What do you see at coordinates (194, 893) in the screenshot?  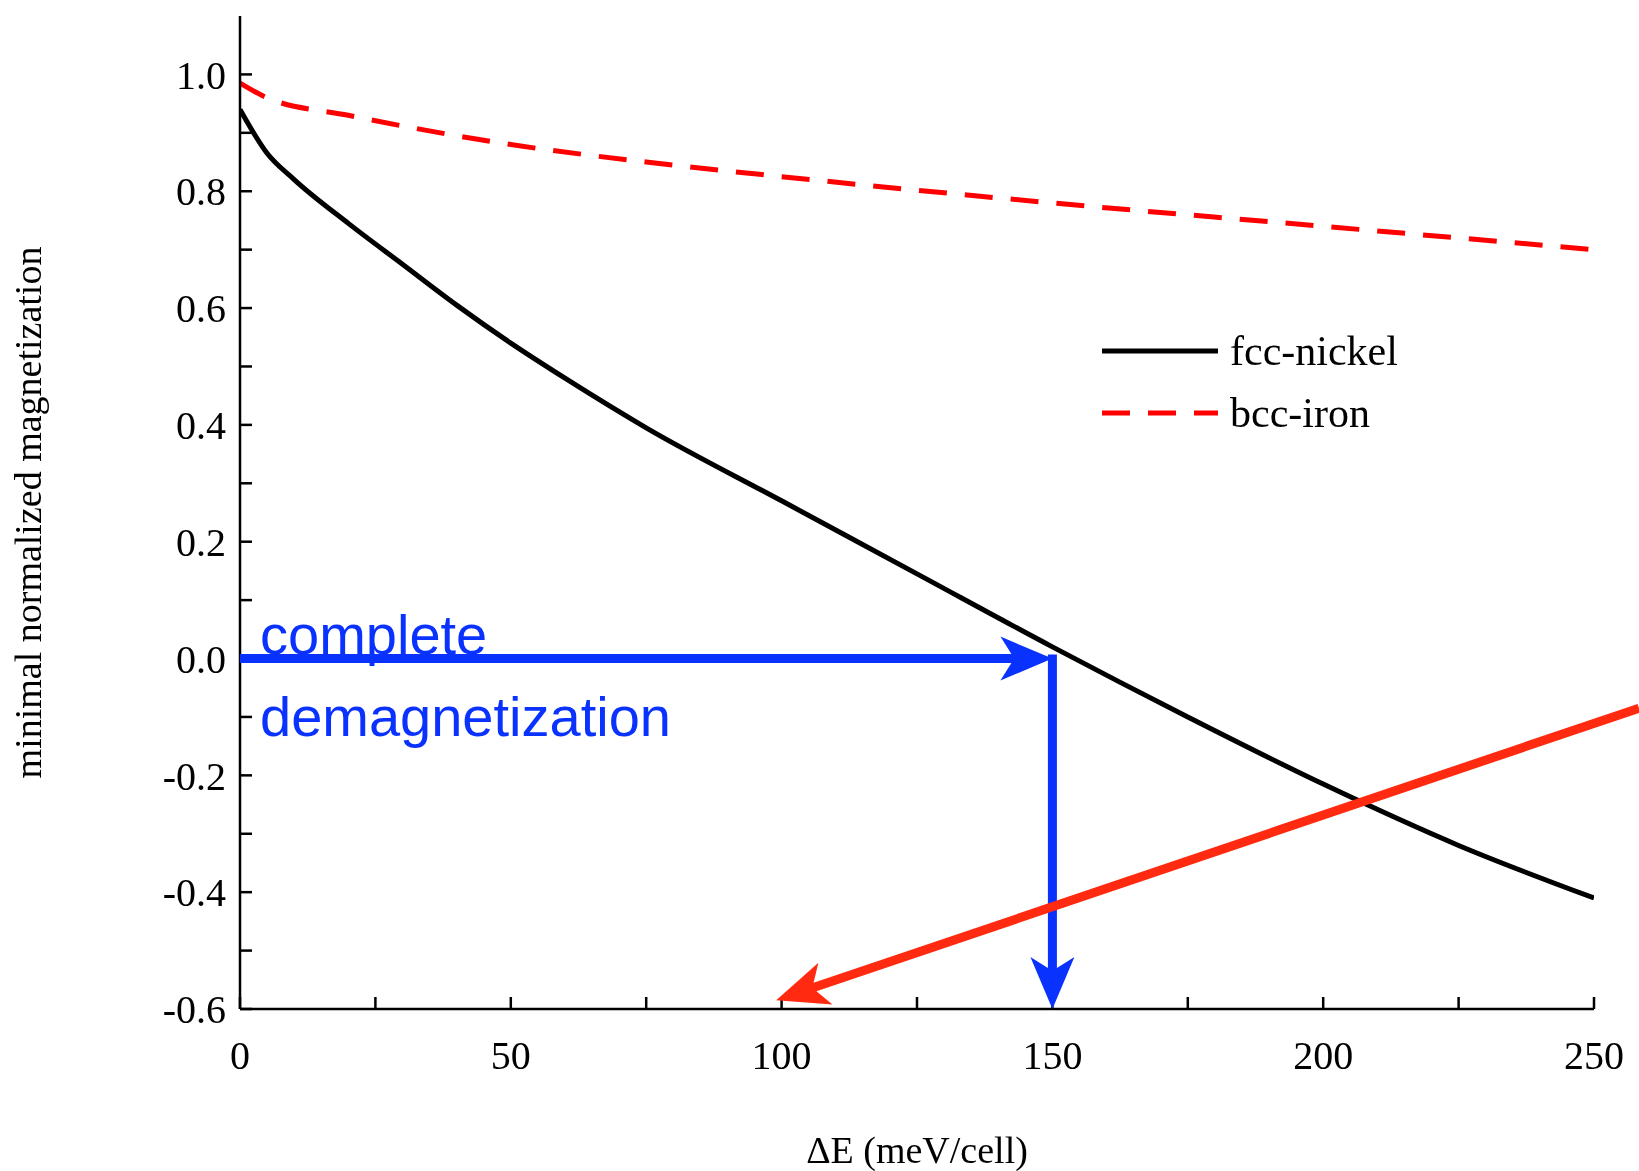 I see `y-tick-label: -0.4` at bounding box center [194, 893].